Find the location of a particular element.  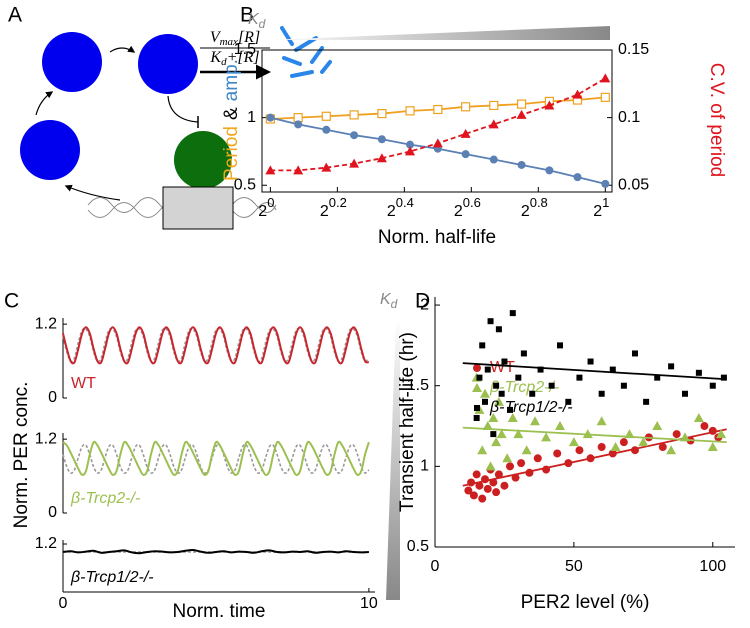

x-tick-label: 10 is located at coordinates (369, 603).